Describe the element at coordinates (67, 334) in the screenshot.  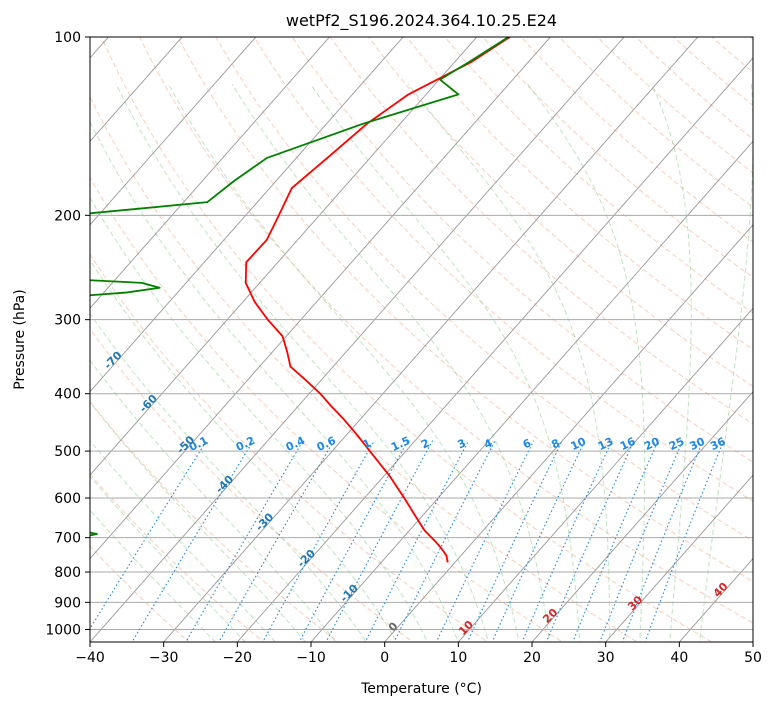
I see `y-axis-ticks: 100 200 300 400 500 600 700 800 900 1000` at that location.